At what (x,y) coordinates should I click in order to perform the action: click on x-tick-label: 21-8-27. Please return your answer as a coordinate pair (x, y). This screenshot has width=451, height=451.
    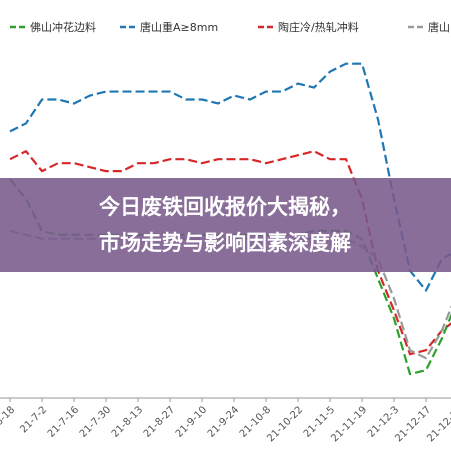
    Looking at the image, I should click on (159, 421).